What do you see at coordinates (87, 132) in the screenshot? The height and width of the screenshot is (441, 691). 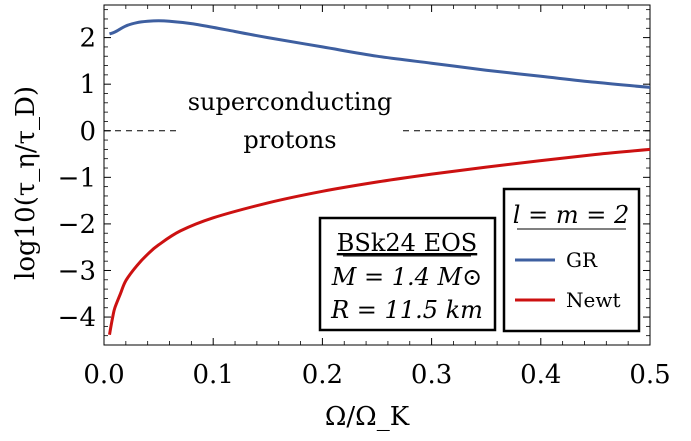 I see `y-tick-label: 0` at bounding box center [87, 132].